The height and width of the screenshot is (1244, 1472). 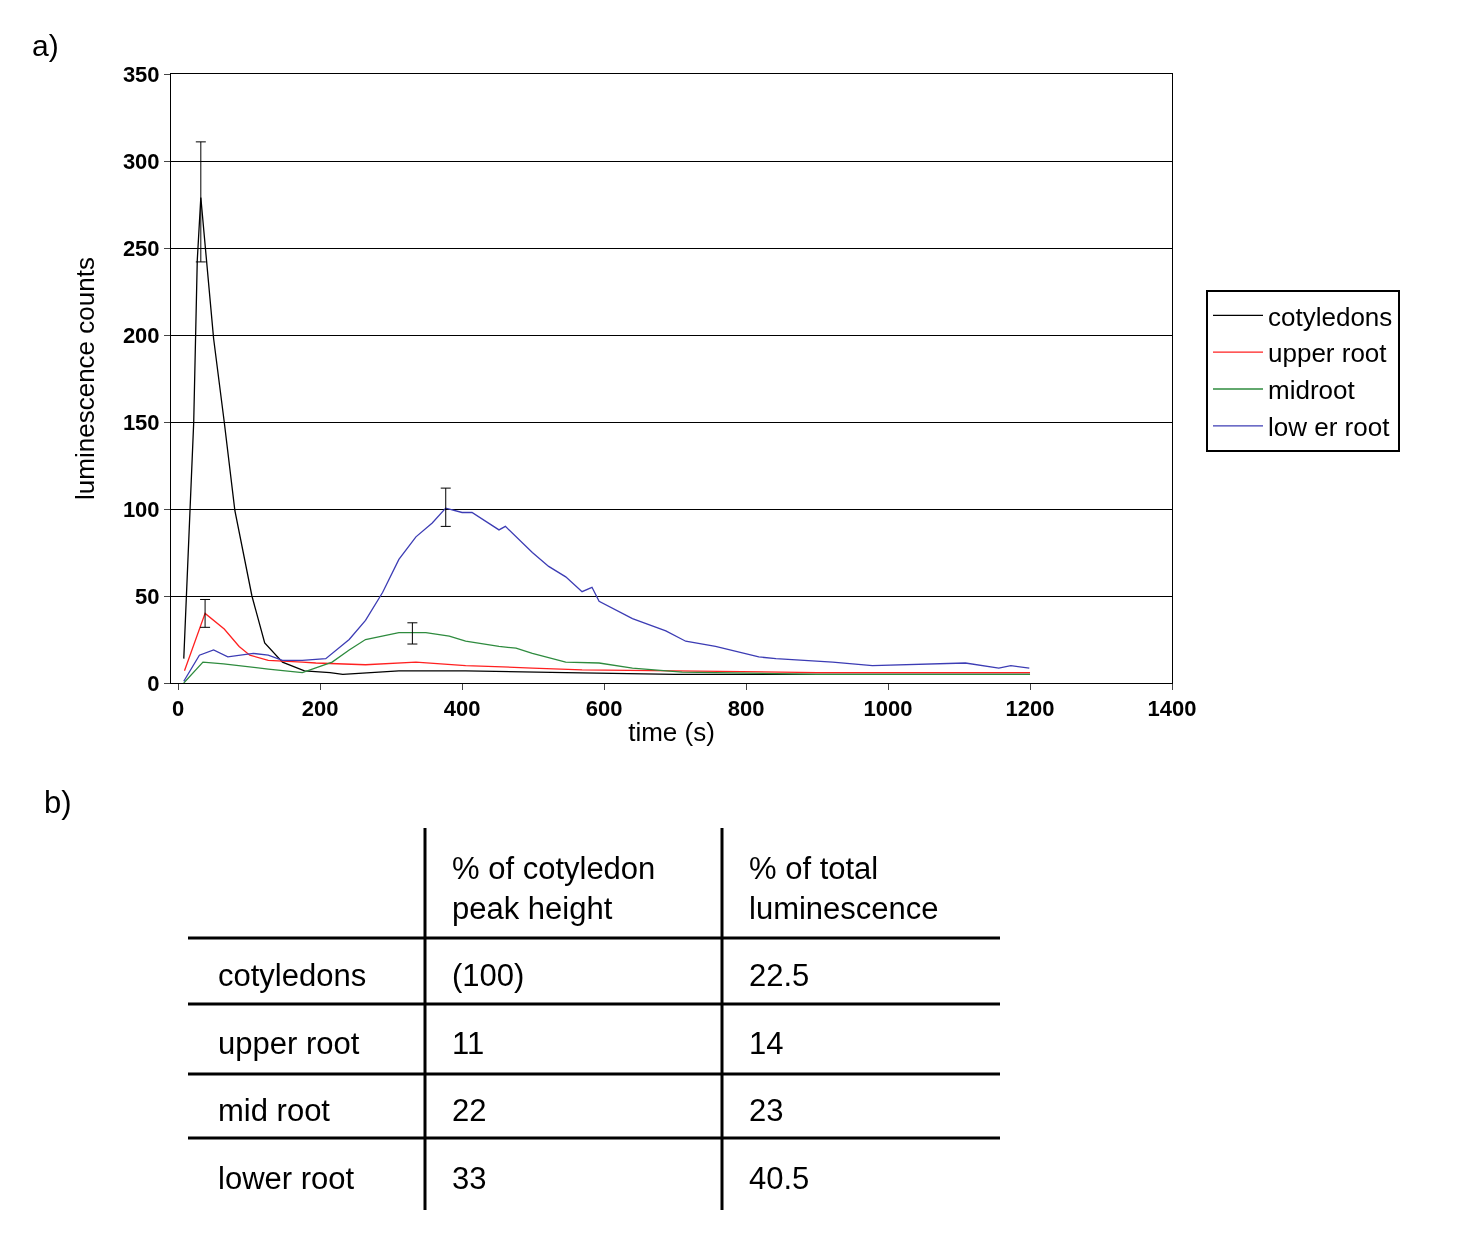 What do you see at coordinates (85, 378) in the screenshot?
I see `y-axis-title: luminescence counts` at bounding box center [85, 378].